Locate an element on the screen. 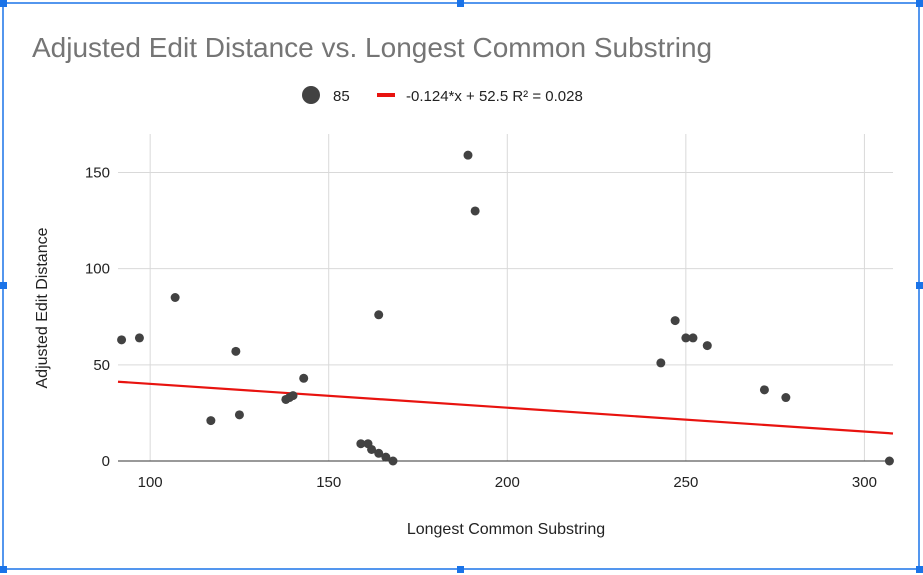 This screenshot has height=575, width=923. x-tick-label: 100 is located at coordinates (150, 482).